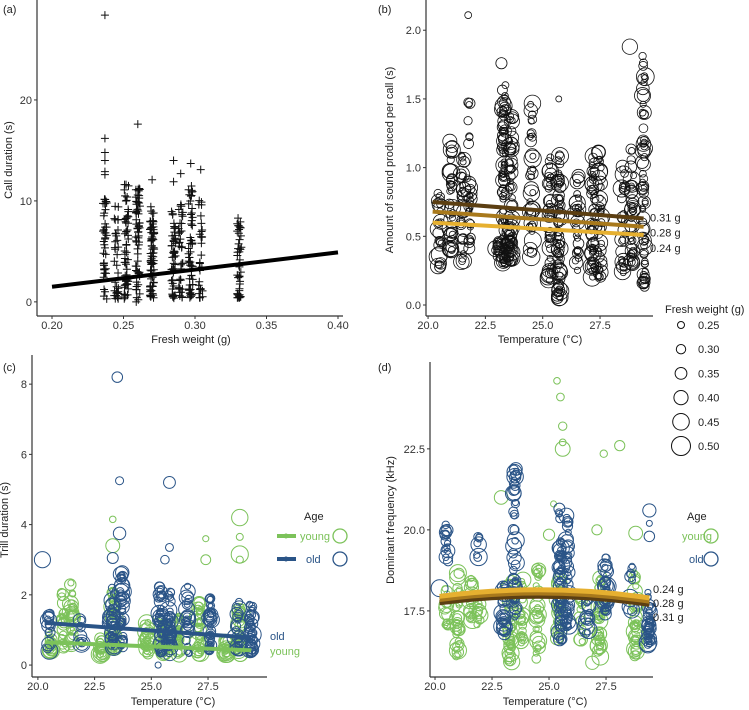 Image resolution: width=749 pixels, height=710 pixels. I want to click on y-tick-label: 1.5, so click(413, 100).